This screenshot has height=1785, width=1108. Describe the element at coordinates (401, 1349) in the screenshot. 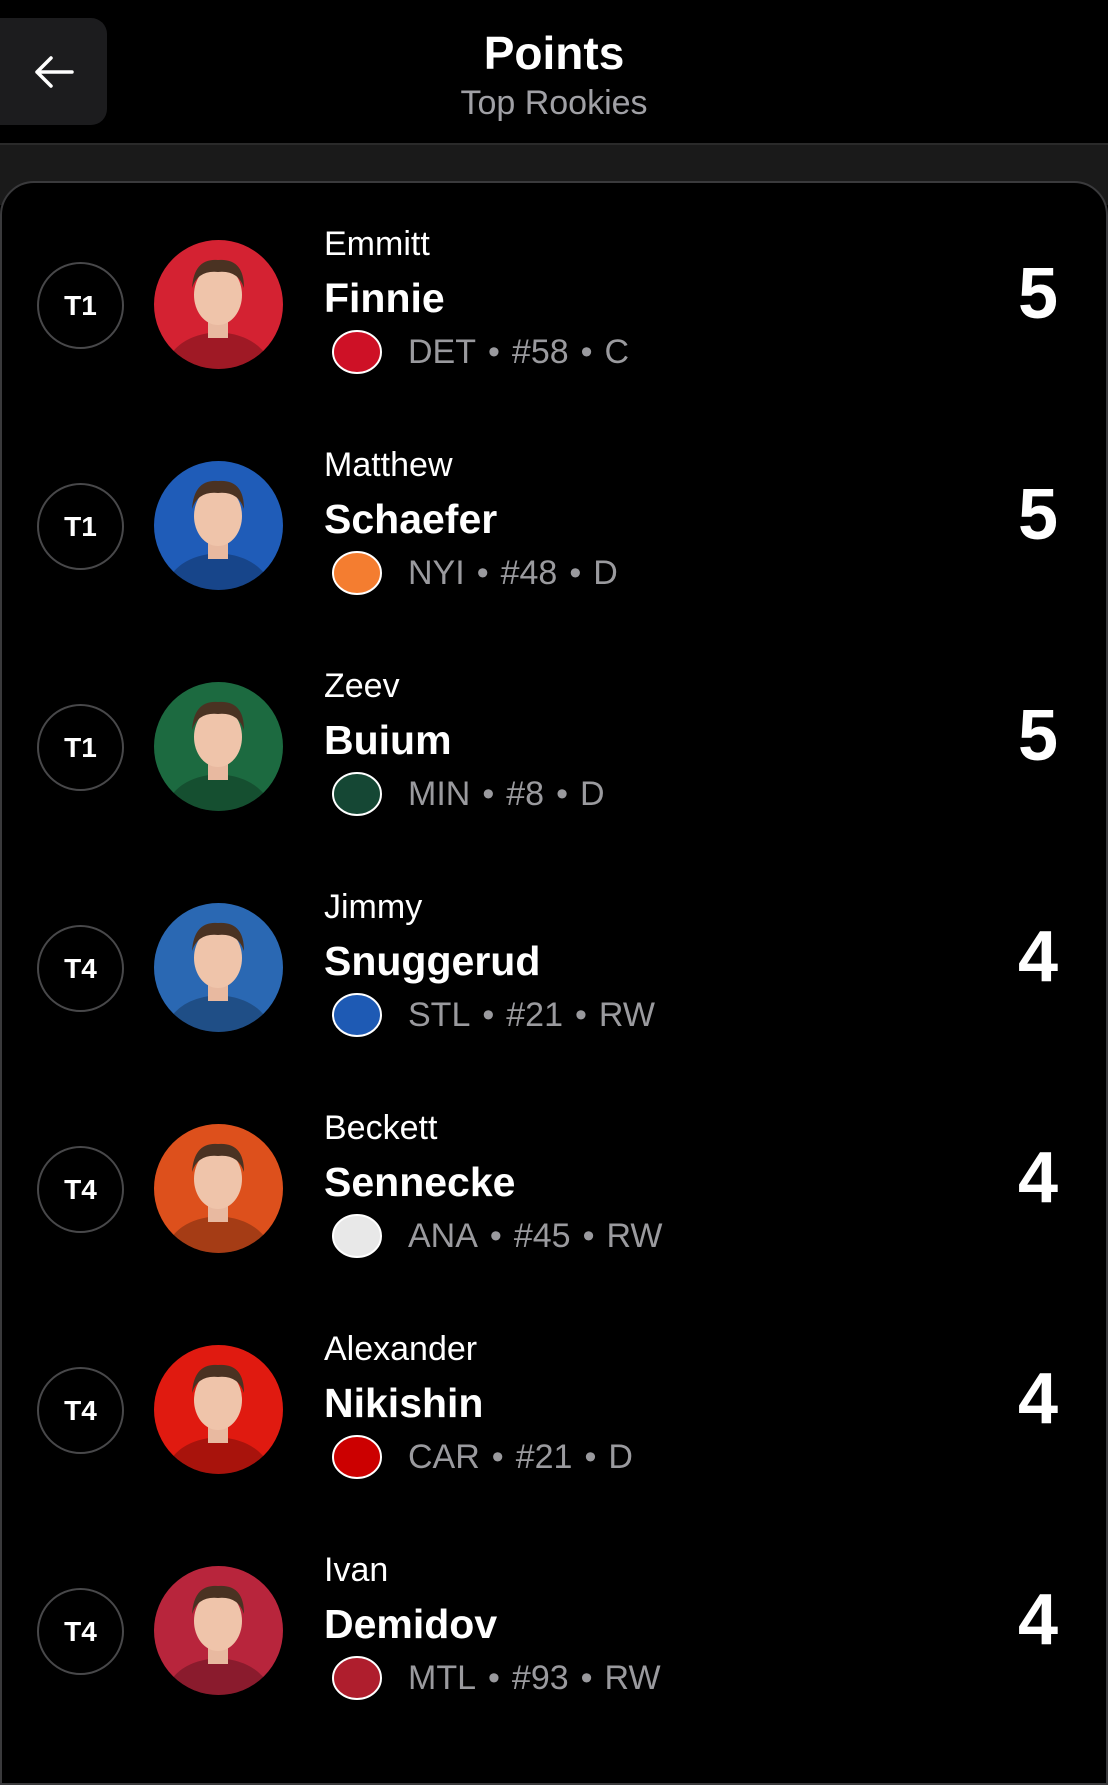

I see `player-first-name: Alexander` at that location.